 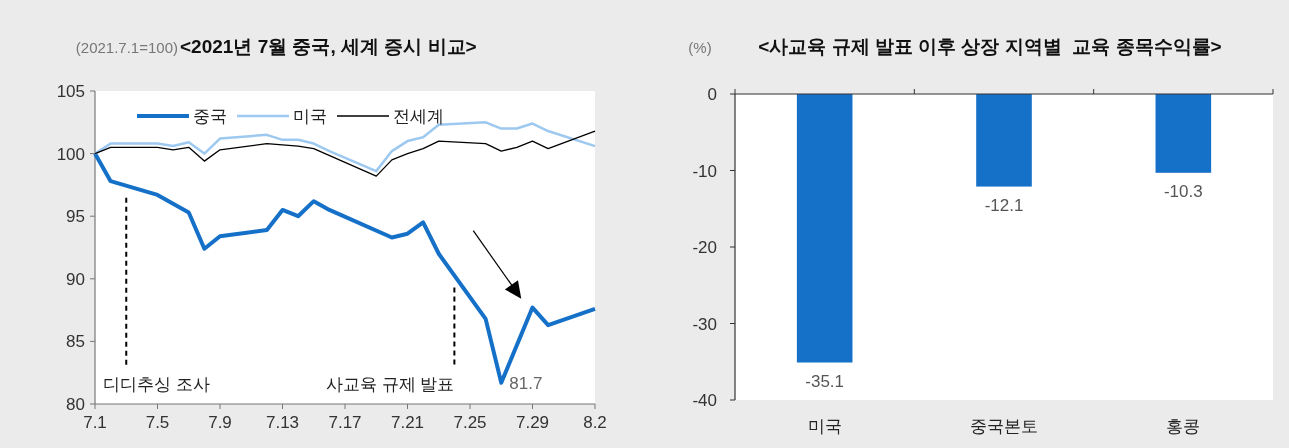 What do you see at coordinates (75, 279) in the screenshot?
I see `y-tick-label: 90` at bounding box center [75, 279].